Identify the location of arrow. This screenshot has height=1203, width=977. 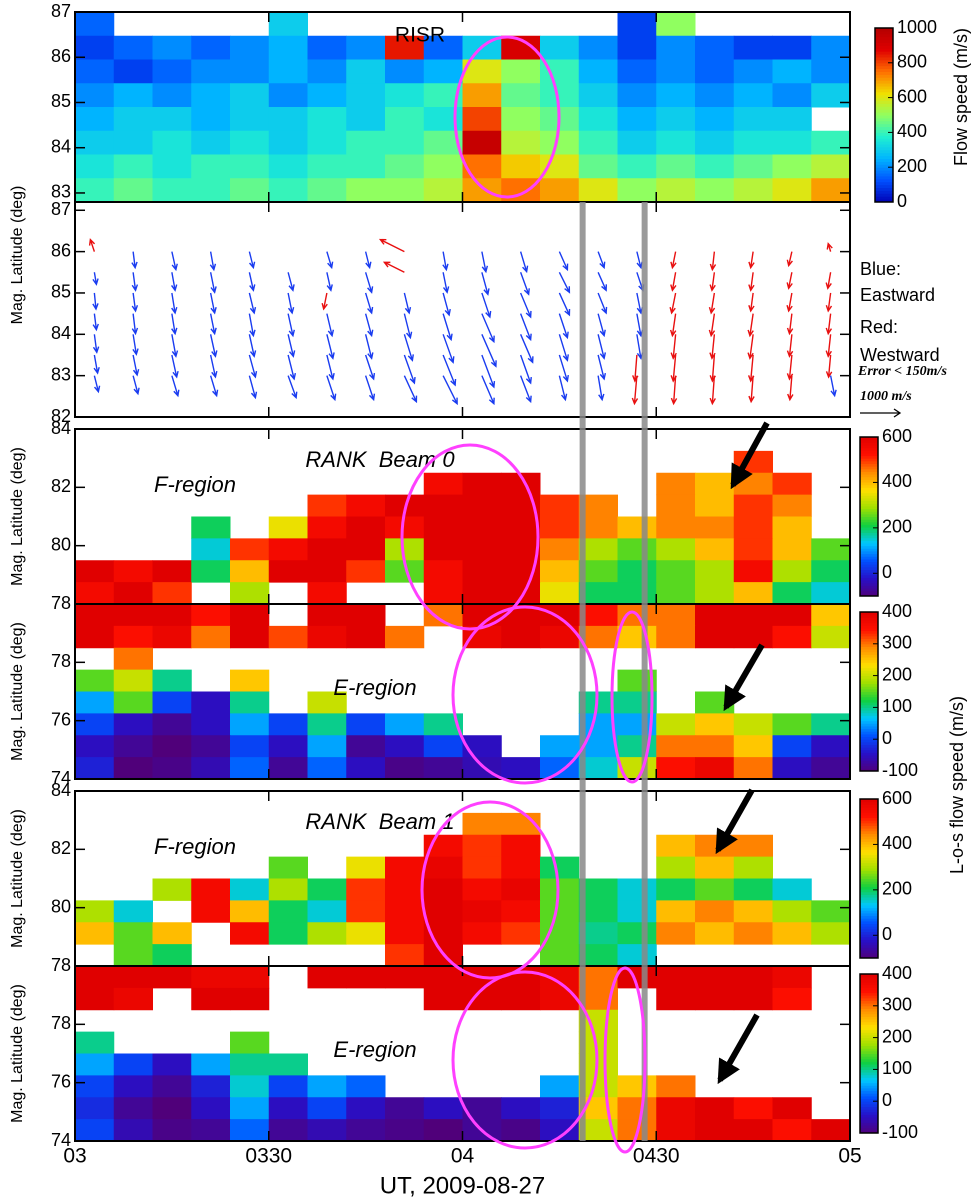
(744, 677).